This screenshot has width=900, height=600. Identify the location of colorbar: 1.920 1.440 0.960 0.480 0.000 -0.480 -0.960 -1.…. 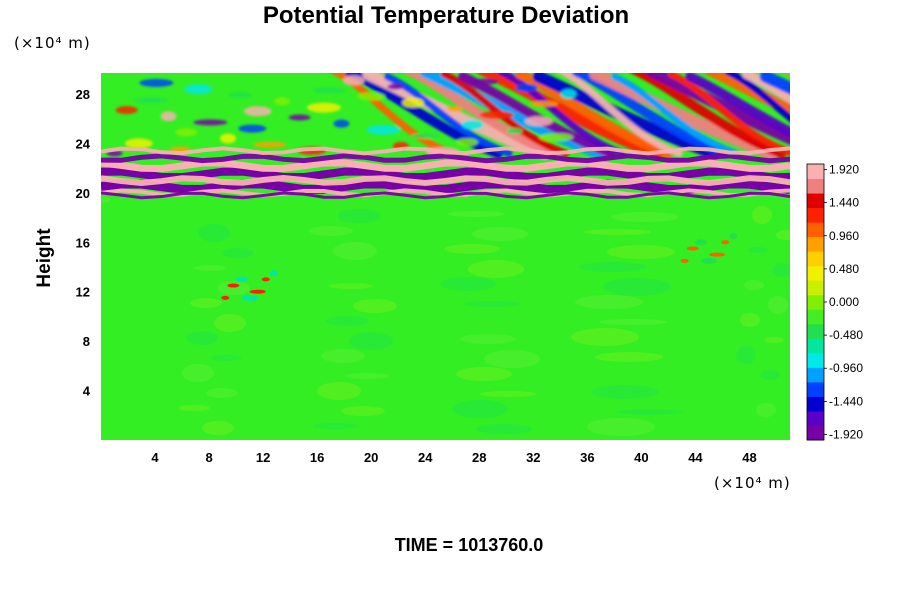
(834, 302).